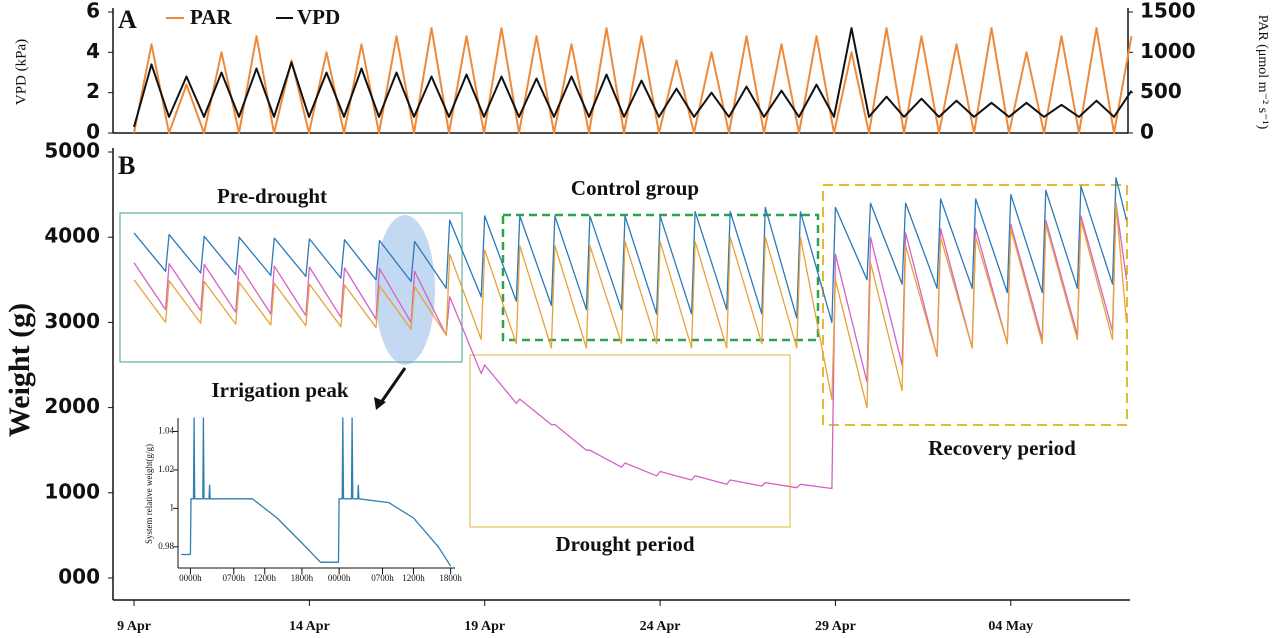  I want to click on arrow-head, so click(380, 403).